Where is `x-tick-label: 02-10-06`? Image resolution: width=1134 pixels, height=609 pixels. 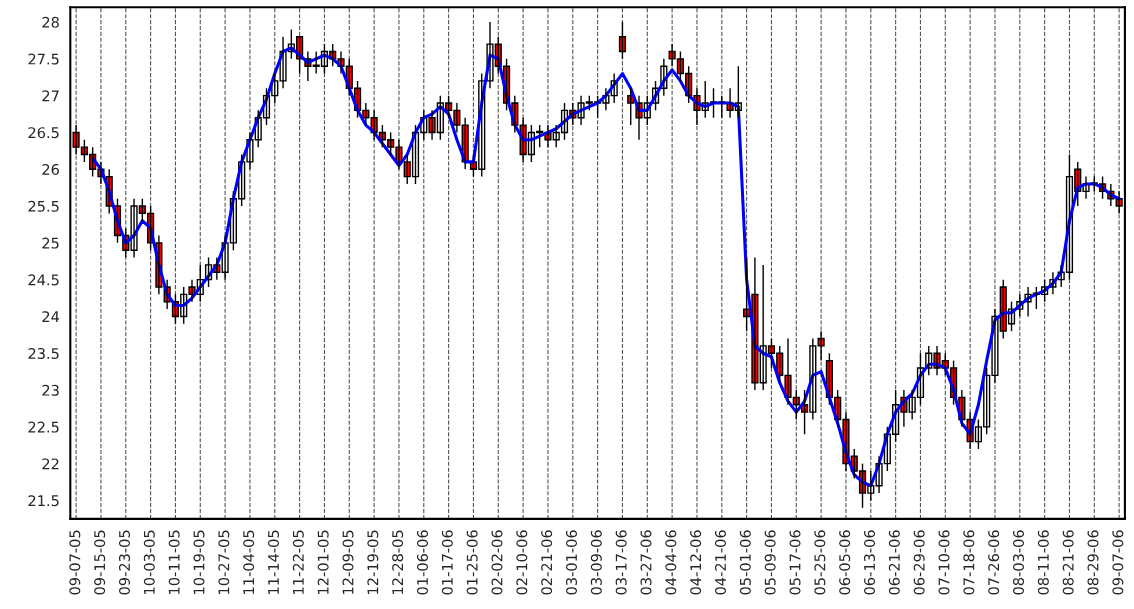
x-tick-label: 02-10-06 is located at coordinates (522, 562).